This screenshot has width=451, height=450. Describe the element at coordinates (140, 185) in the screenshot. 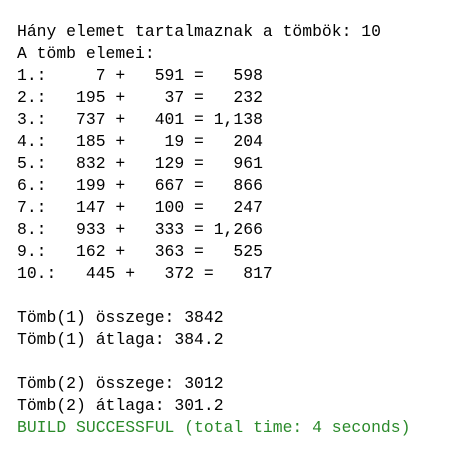

I see `output-line: 6.: 199 + 667 = 866` at that location.